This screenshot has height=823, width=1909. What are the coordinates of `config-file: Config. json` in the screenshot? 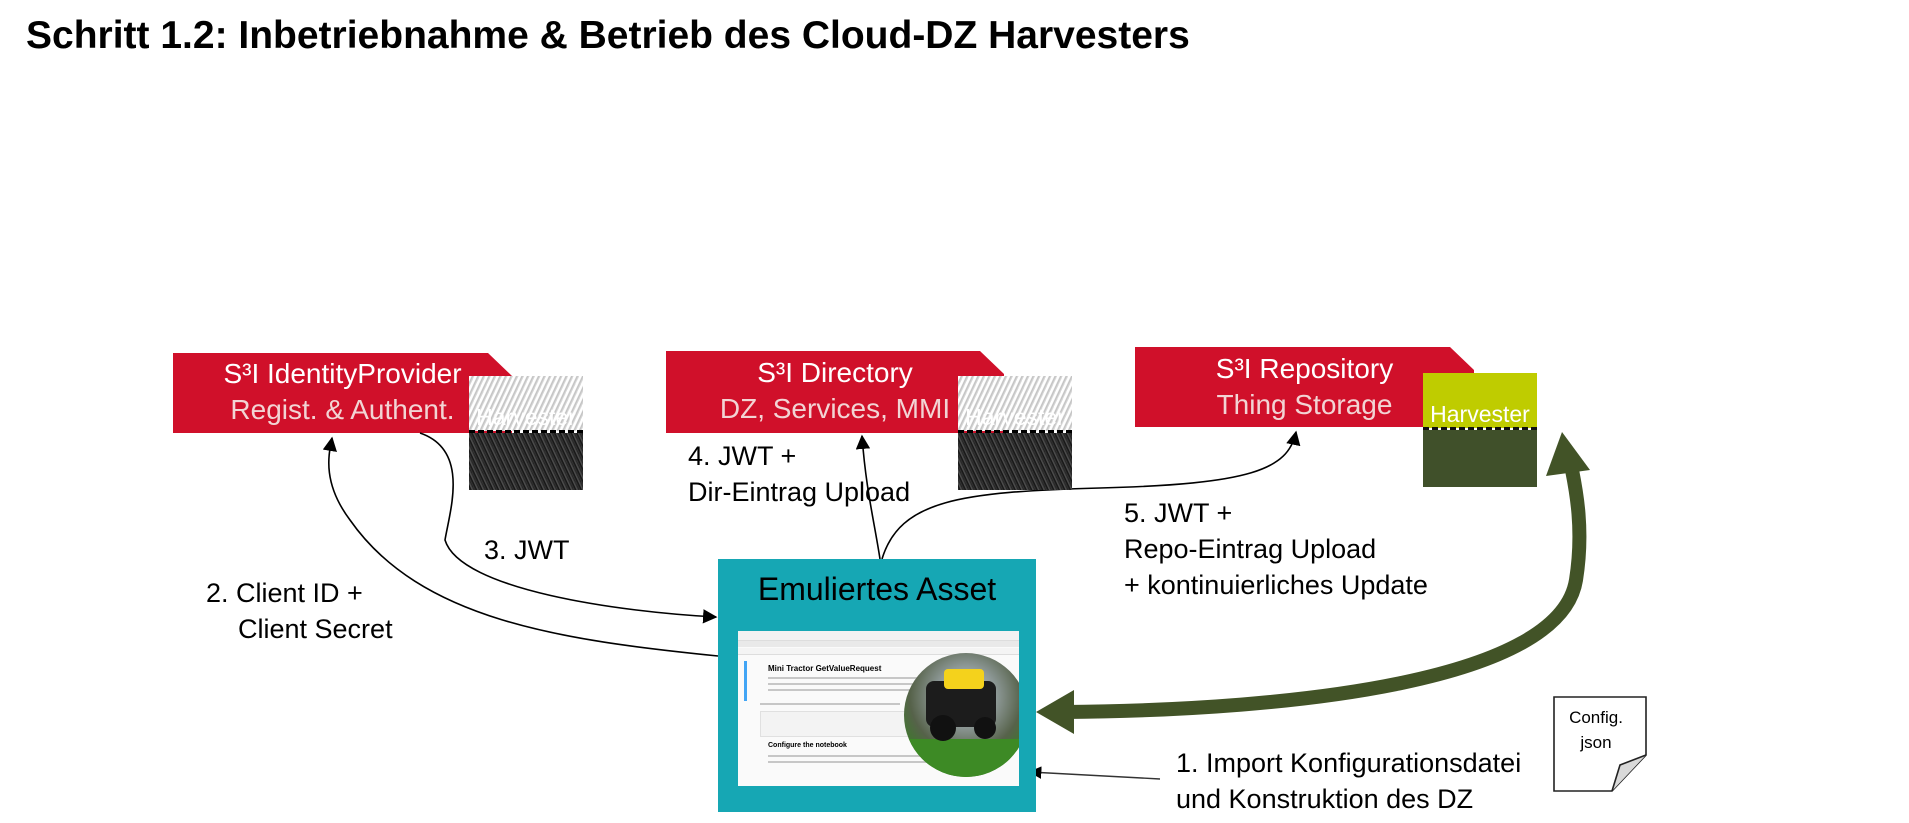 It's located at (1596, 740).